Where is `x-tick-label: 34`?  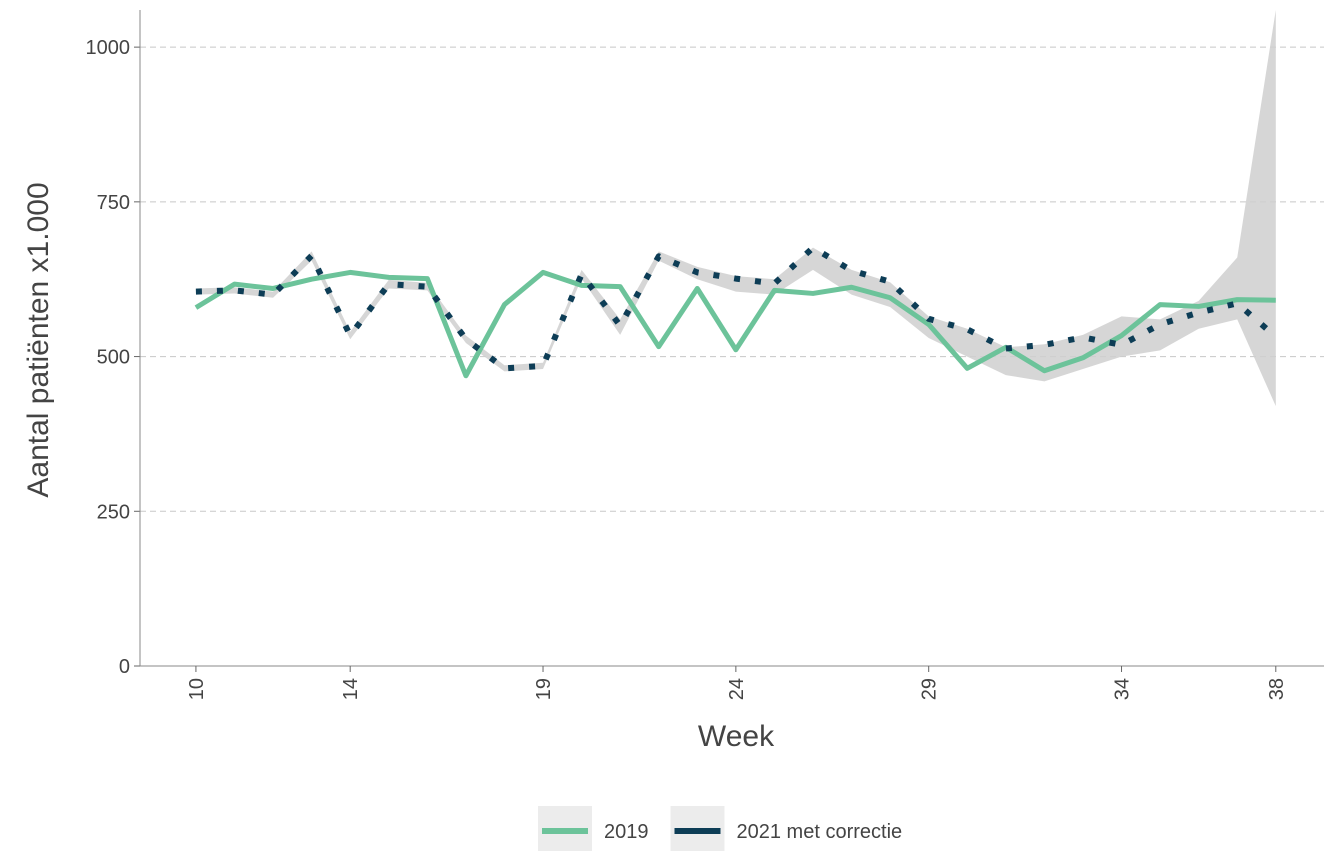 x-tick-label: 34 is located at coordinates (1123, 689).